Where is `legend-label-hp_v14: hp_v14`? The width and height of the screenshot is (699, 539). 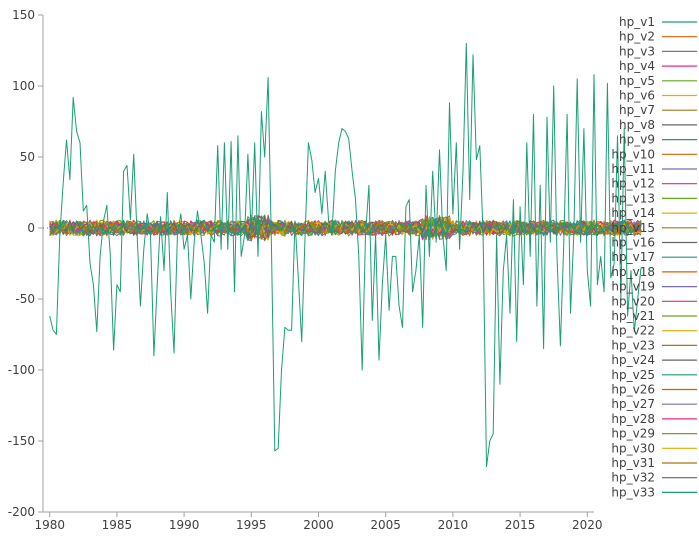 legend-label-hp_v14: hp_v14 is located at coordinates (633, 213).